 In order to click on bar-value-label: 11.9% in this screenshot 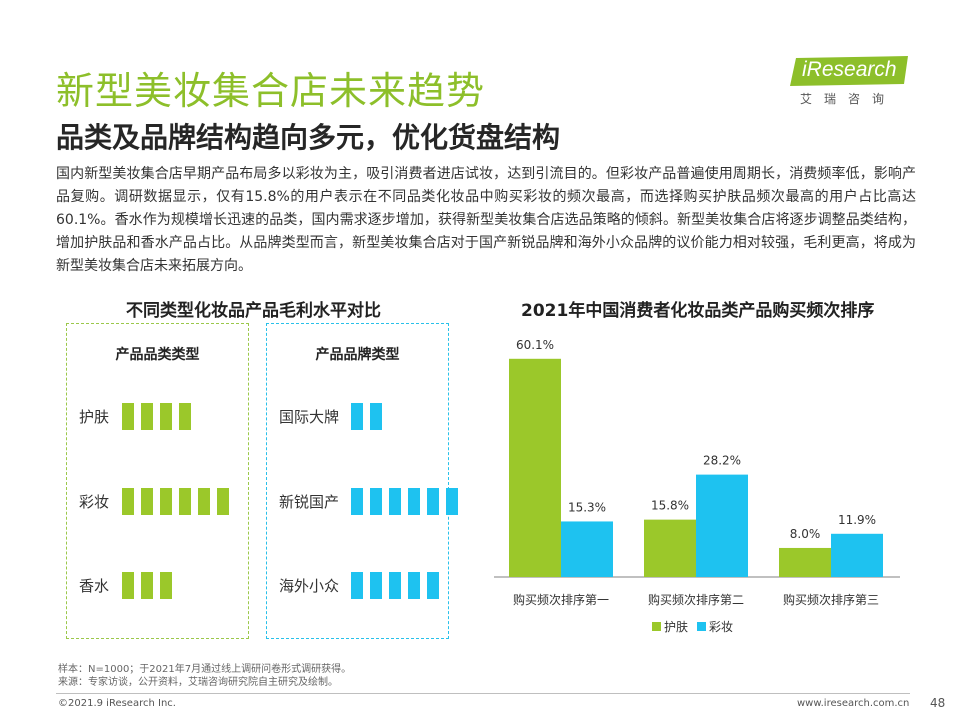, I will do `click(857, 520)`.